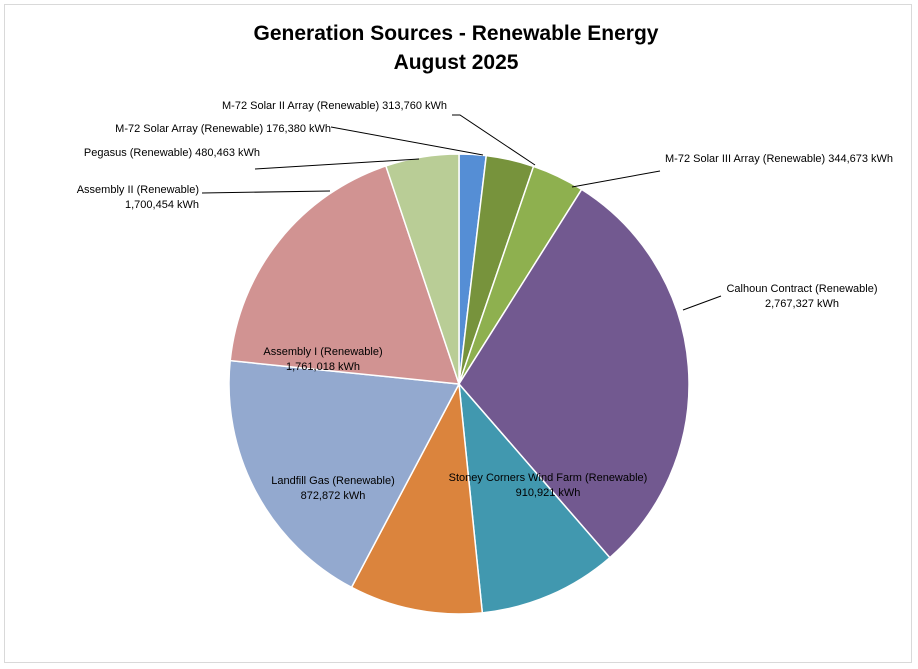  I want to click on slice-label: Pegasus (Renewable) 480,463 kWh, so click(172, 153).